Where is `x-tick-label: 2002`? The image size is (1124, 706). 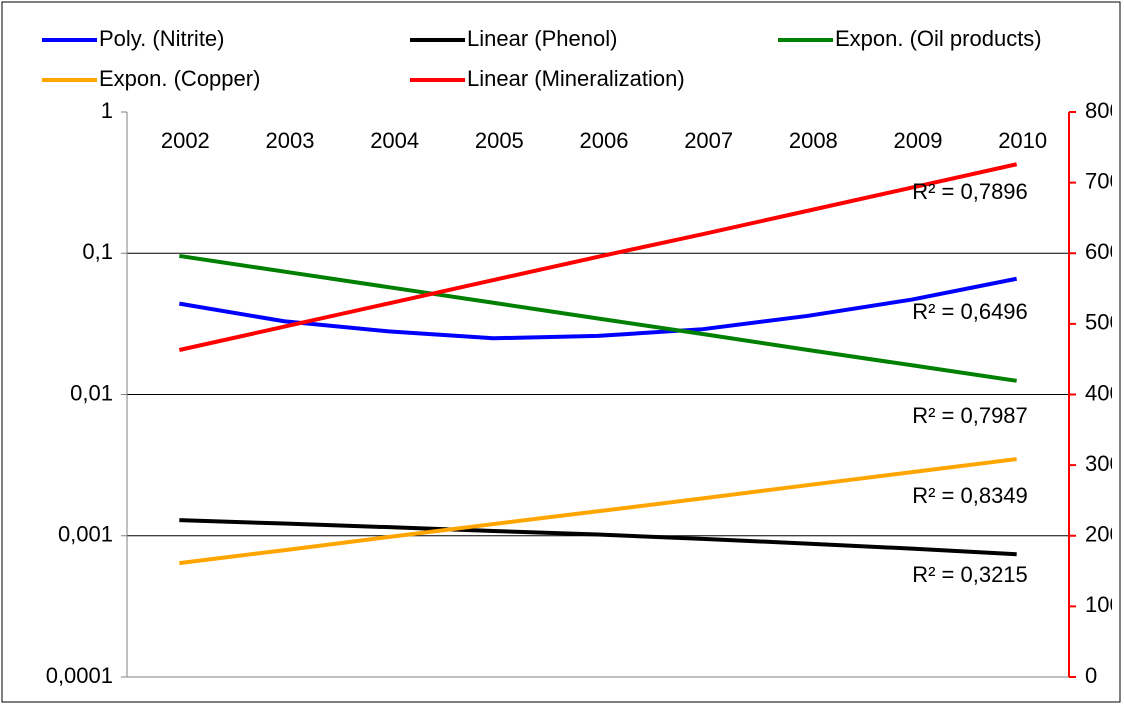
x-tick-label: 2002 is located at coordinates (185, 140).